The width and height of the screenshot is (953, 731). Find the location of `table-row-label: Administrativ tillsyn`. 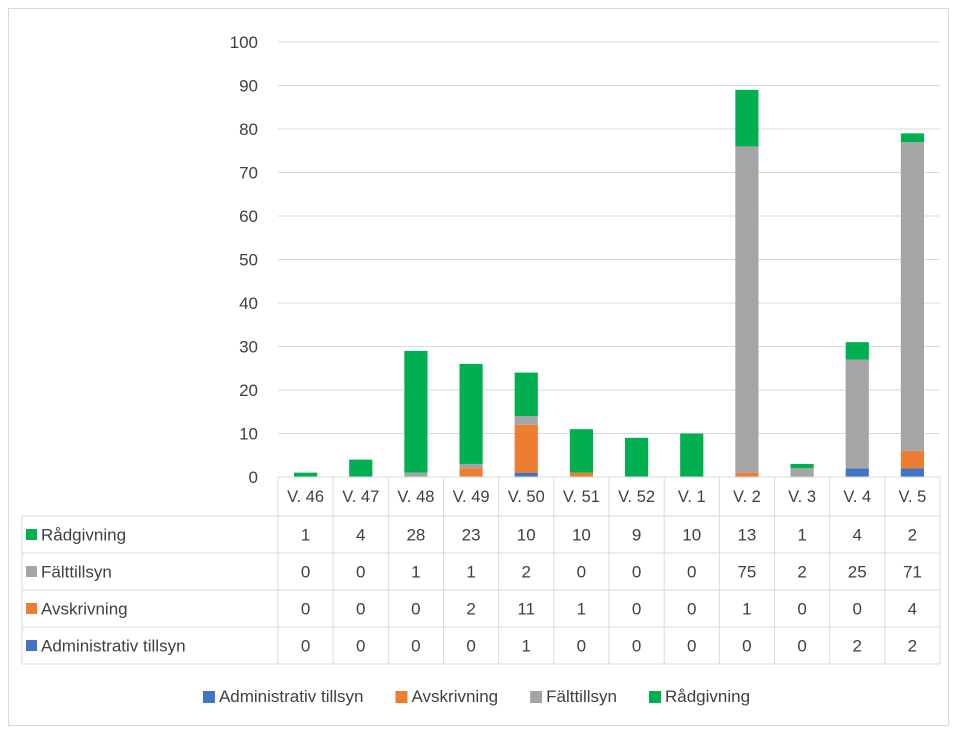

table-row-label: Administrativ tillsyn is located at coordinates (113, 646).